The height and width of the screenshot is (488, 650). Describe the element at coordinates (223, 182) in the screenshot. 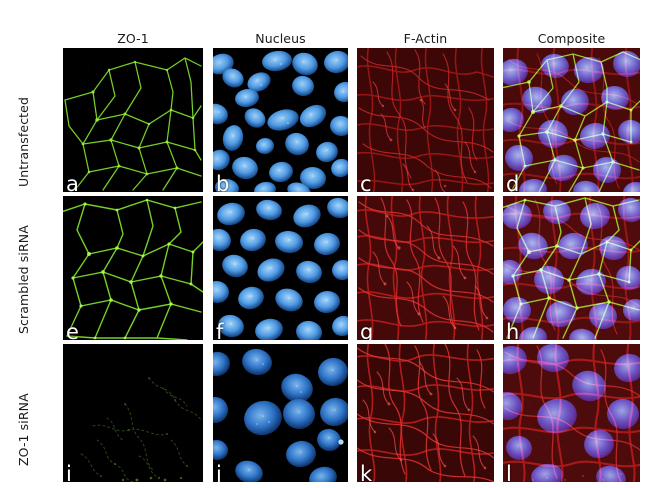

I see `panel-letter-b: b` at that location.